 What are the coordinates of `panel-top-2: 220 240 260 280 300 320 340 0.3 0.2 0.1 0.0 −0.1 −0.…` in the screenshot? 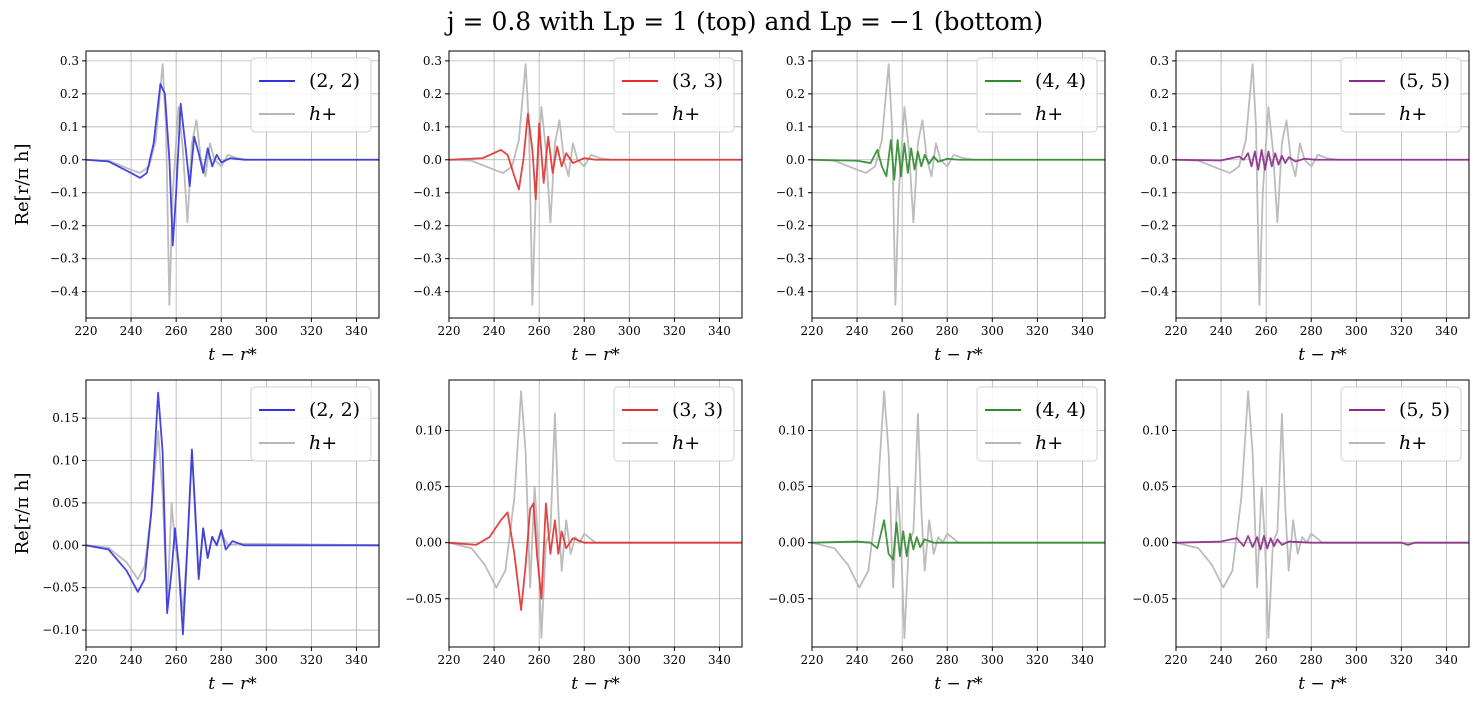 It's located at (578, 207).